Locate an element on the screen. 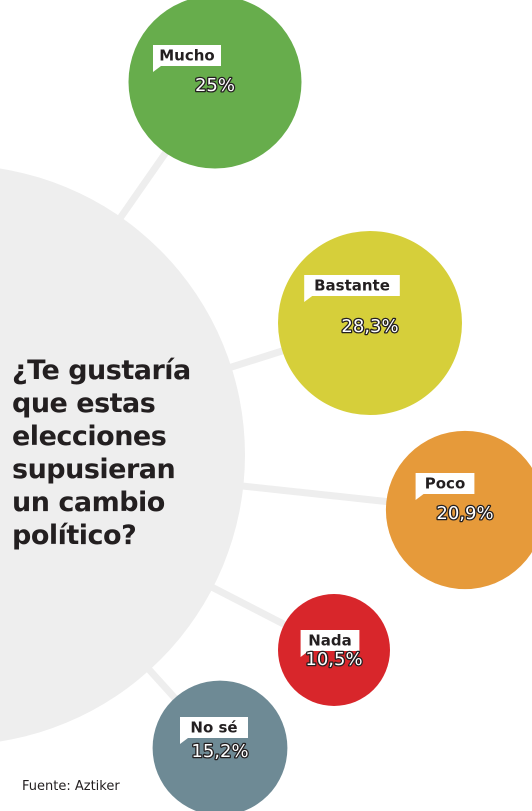 The image size is (532, 811). value-label: 20,9% is located at coordinates (464, 513).